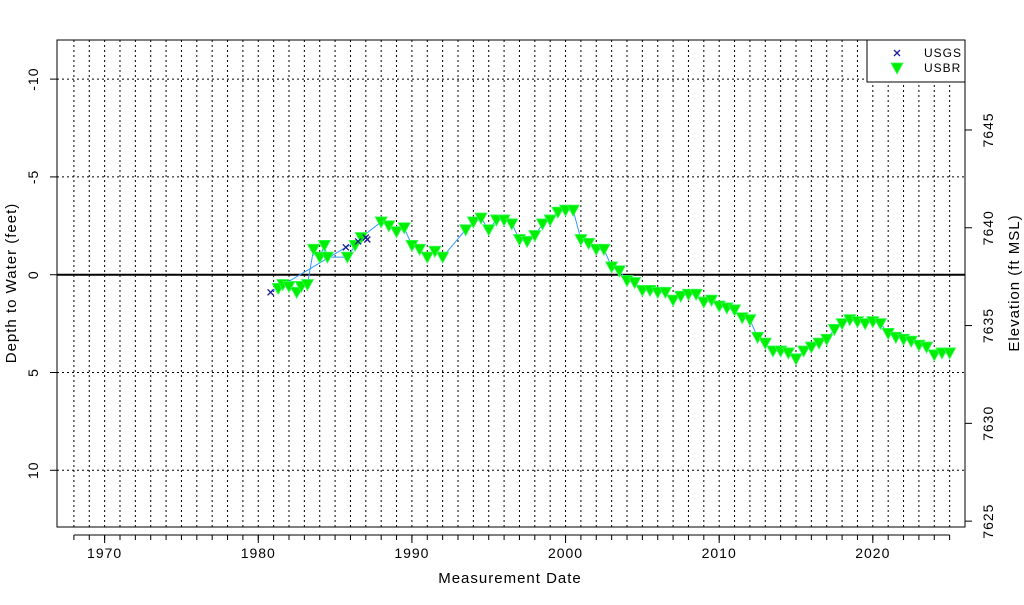 This screenshot has width=1024, height=605. Describe the element at coordinates (988, 325) in the screenshot. I see `y2-tick-label: 7635` at that location.